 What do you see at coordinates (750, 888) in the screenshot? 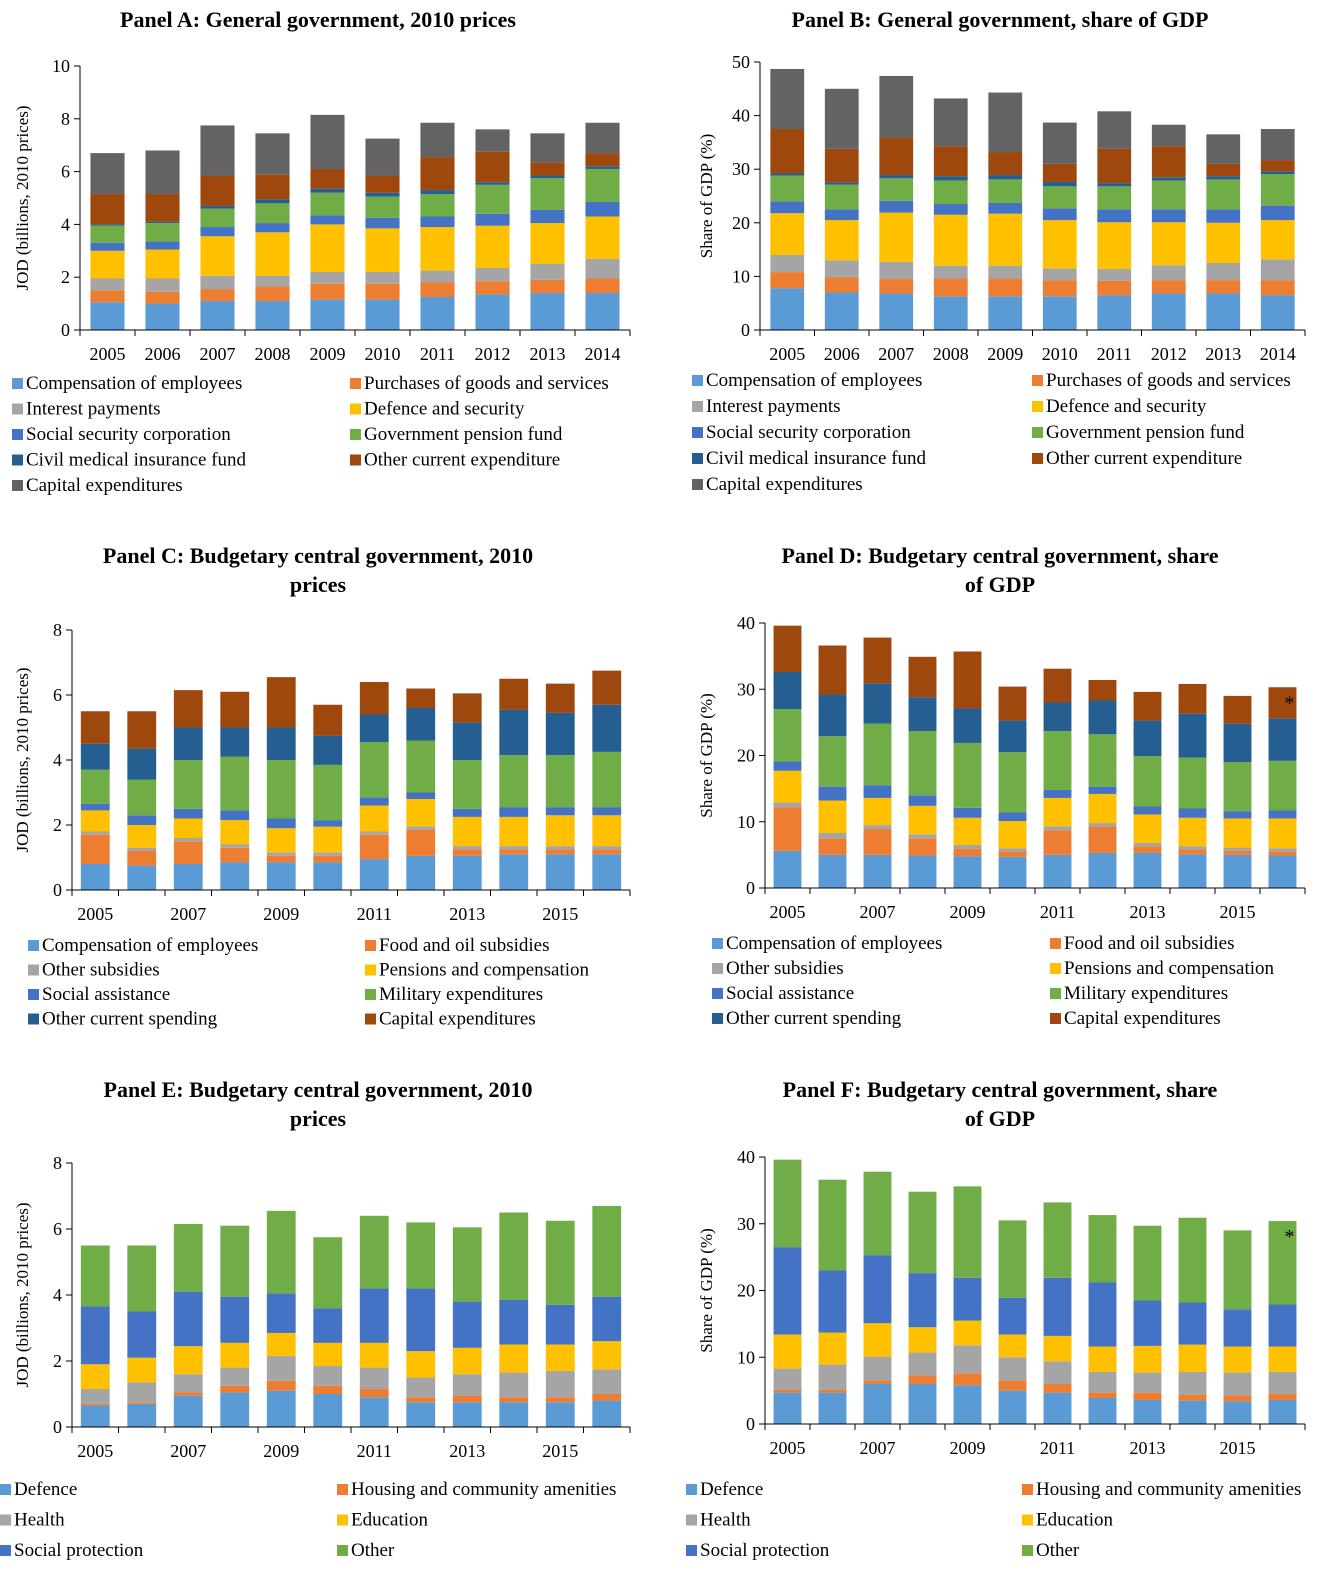
I see `y-tick-label: 0` at bounding box center [750, 888].